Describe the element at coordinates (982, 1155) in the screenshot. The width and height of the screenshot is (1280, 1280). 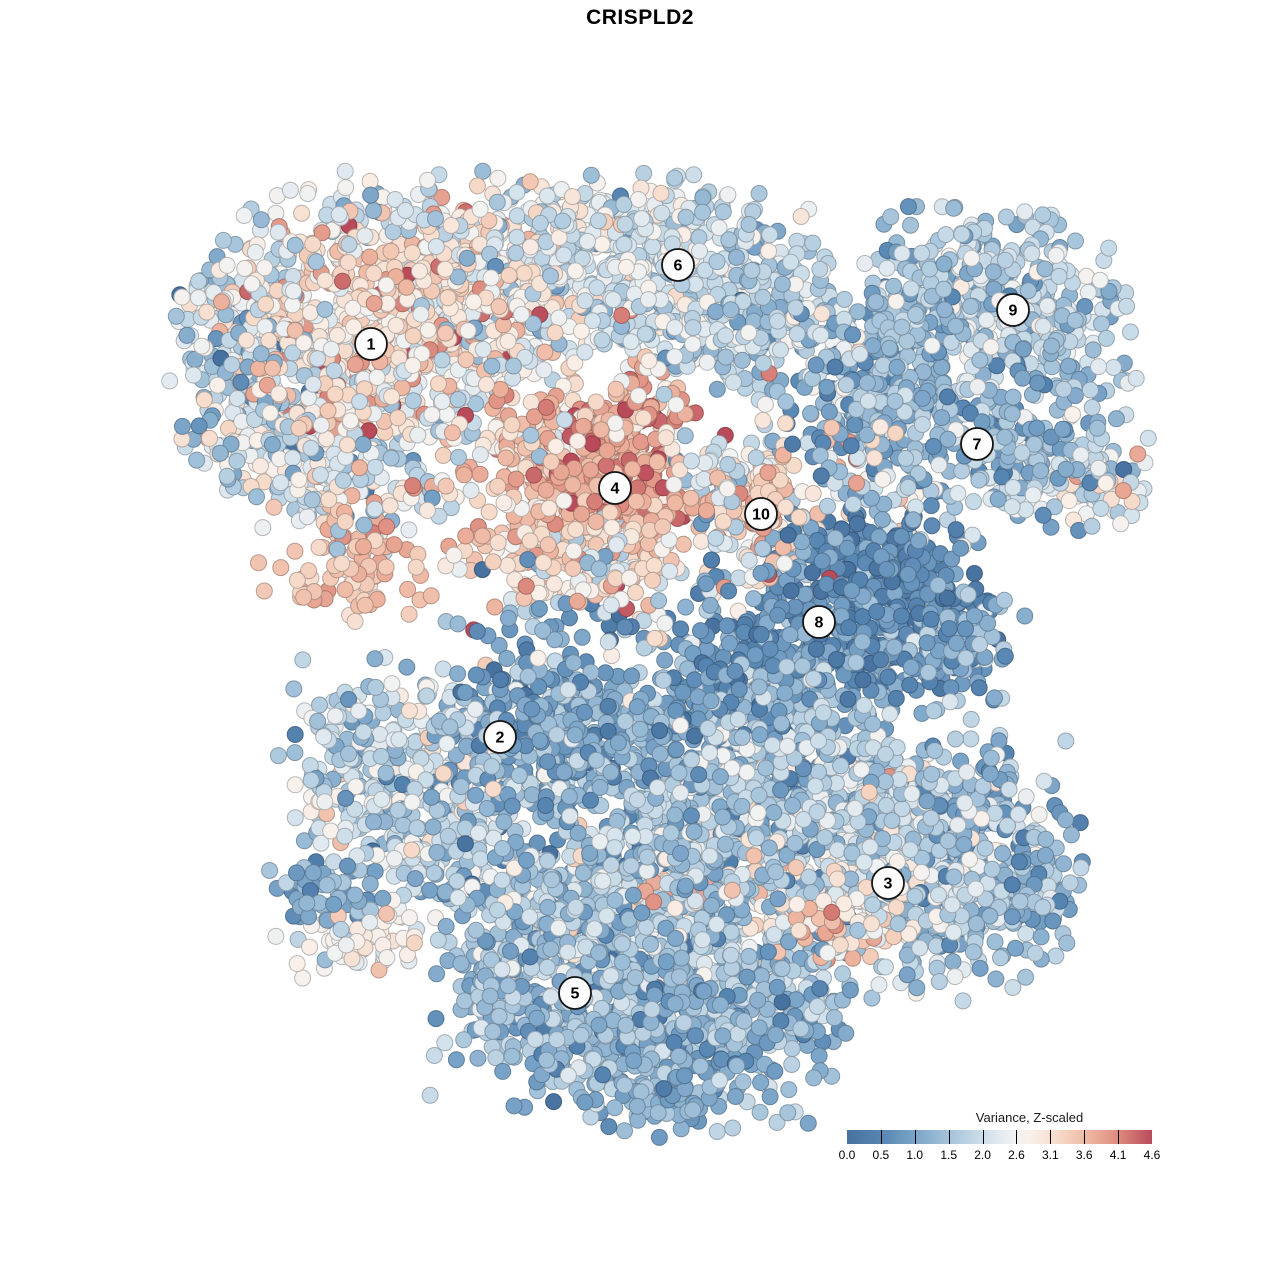
I see `legend-tick-label: 2.0` at that location.